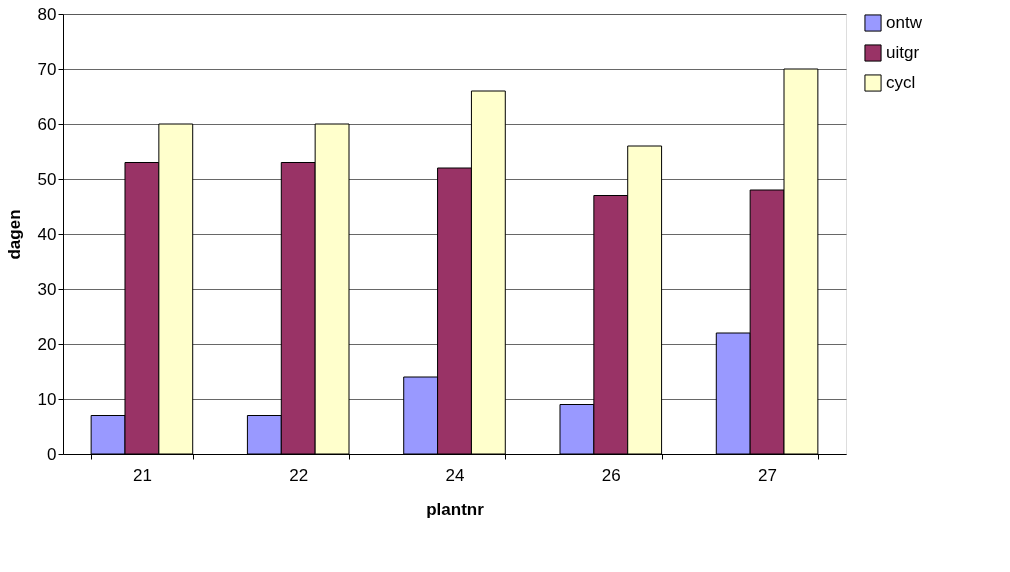  I want to click on y-tick-label: 10, so click(47, 399).